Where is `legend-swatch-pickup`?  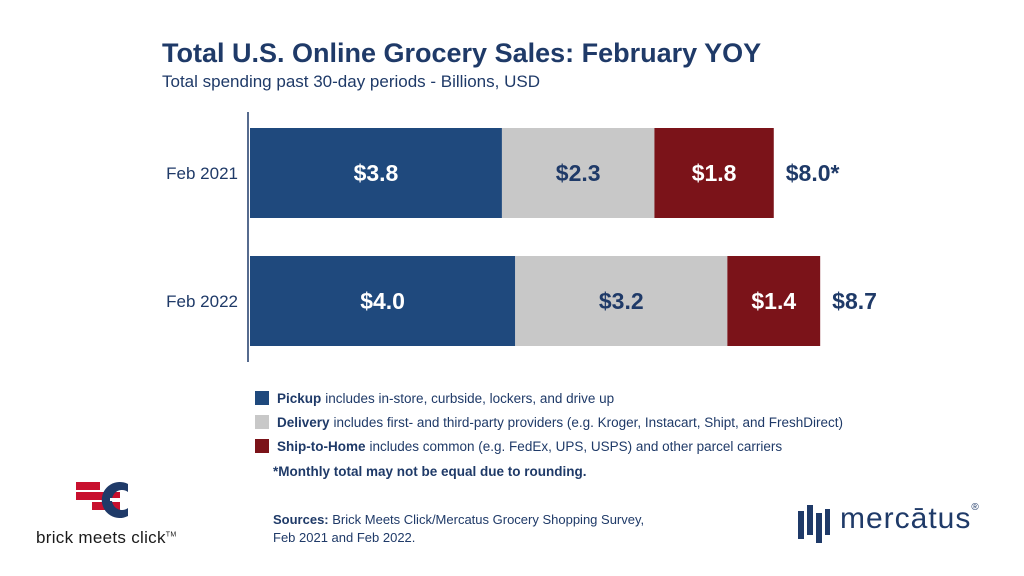
legend-swatch-pickup is located at coordinates (262, 398).